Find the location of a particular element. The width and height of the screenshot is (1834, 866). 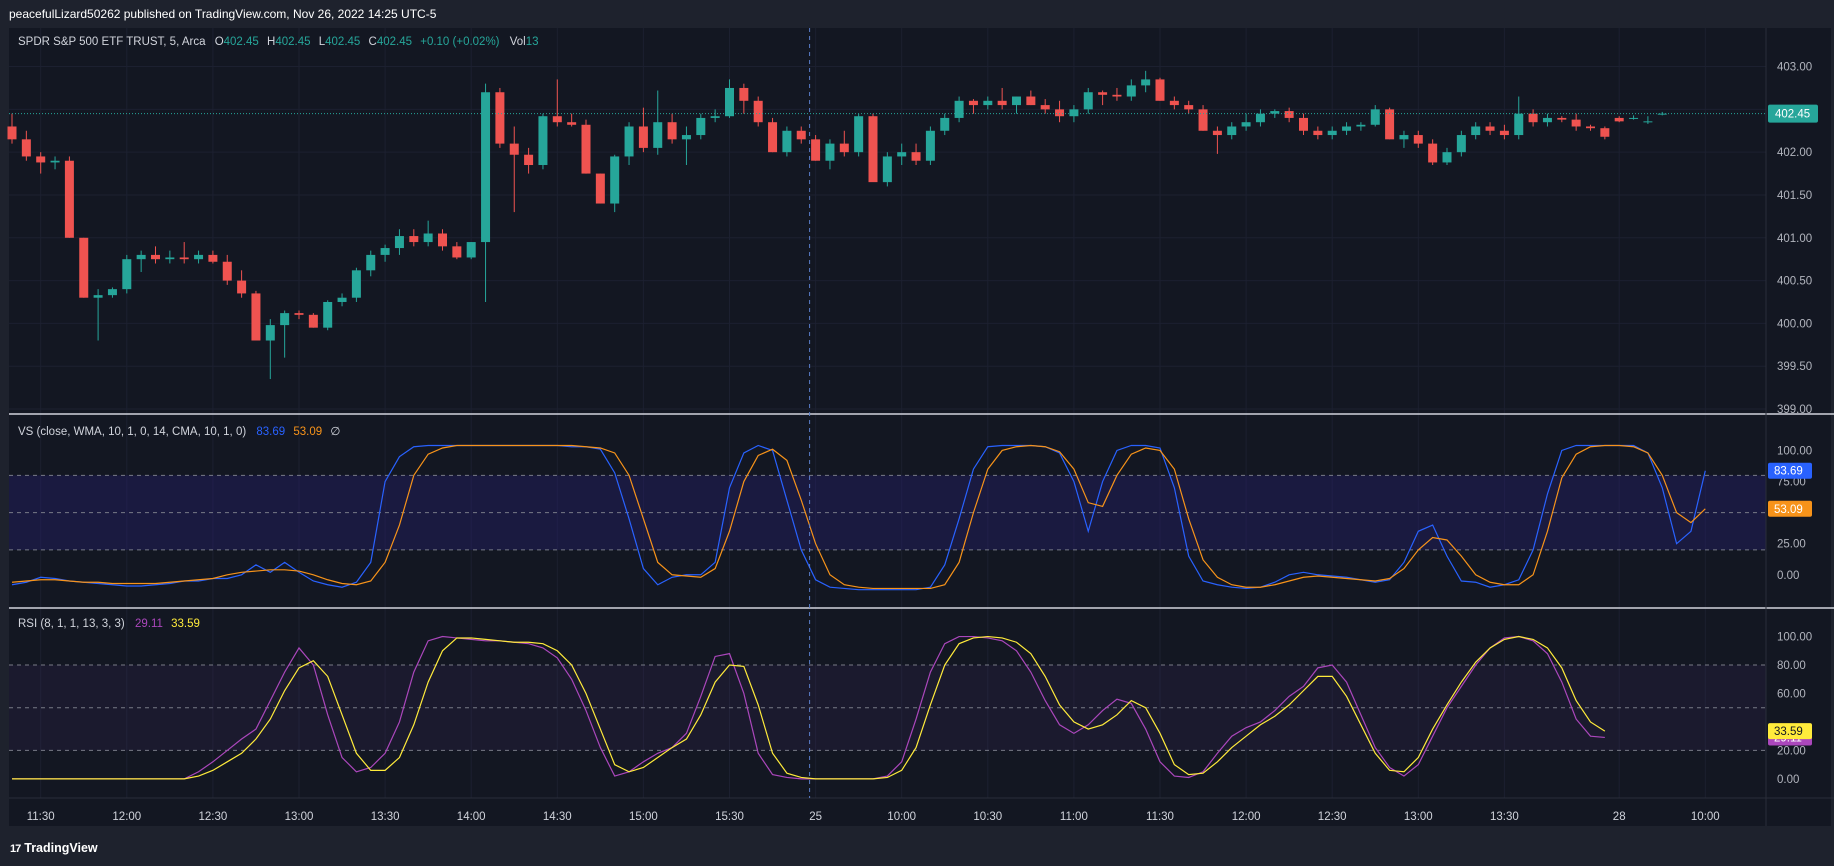

time-tick-label: 12:30 is located at coordinates (1332, 817).